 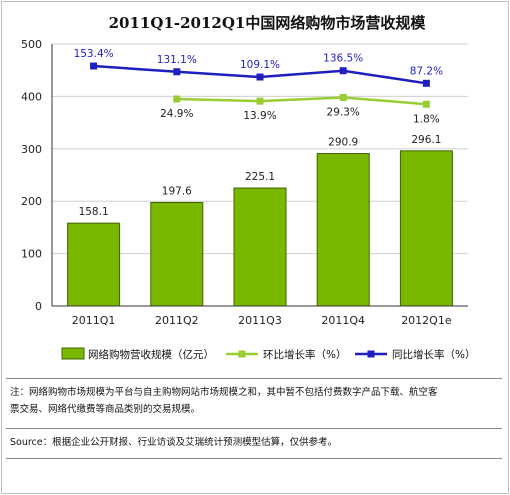 What do you see at coordinates (260, 177) in the screenshot?
I see `bar-value-label: 225.1` at bounding box center [260, 177].